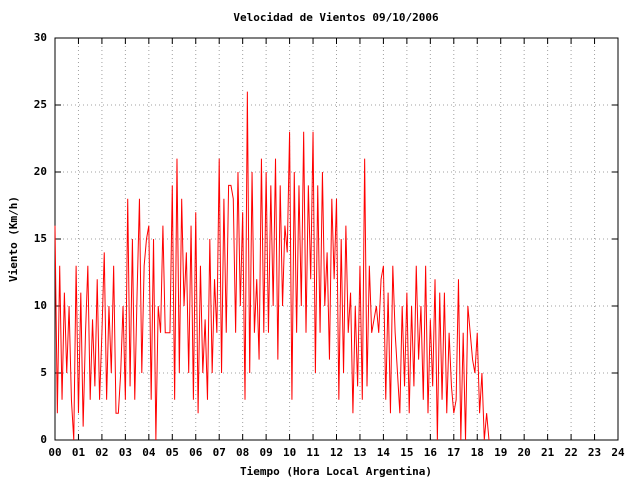 Image resolution: width=640 pixels, height=480 pixels. I want to click on x-tick-label: 21, so click(548, 452).